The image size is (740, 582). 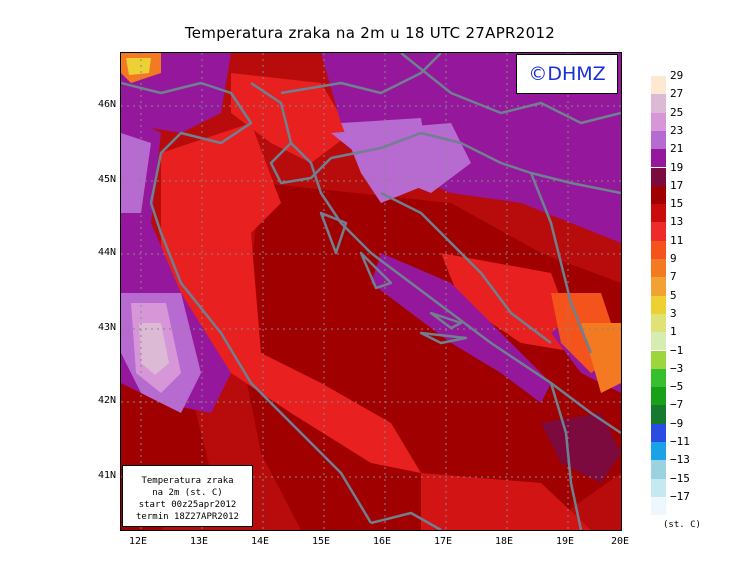 What do you see at coordinates (446, 320) in the screenshot?
I see `island-brac` at bounding box center [446, 320].